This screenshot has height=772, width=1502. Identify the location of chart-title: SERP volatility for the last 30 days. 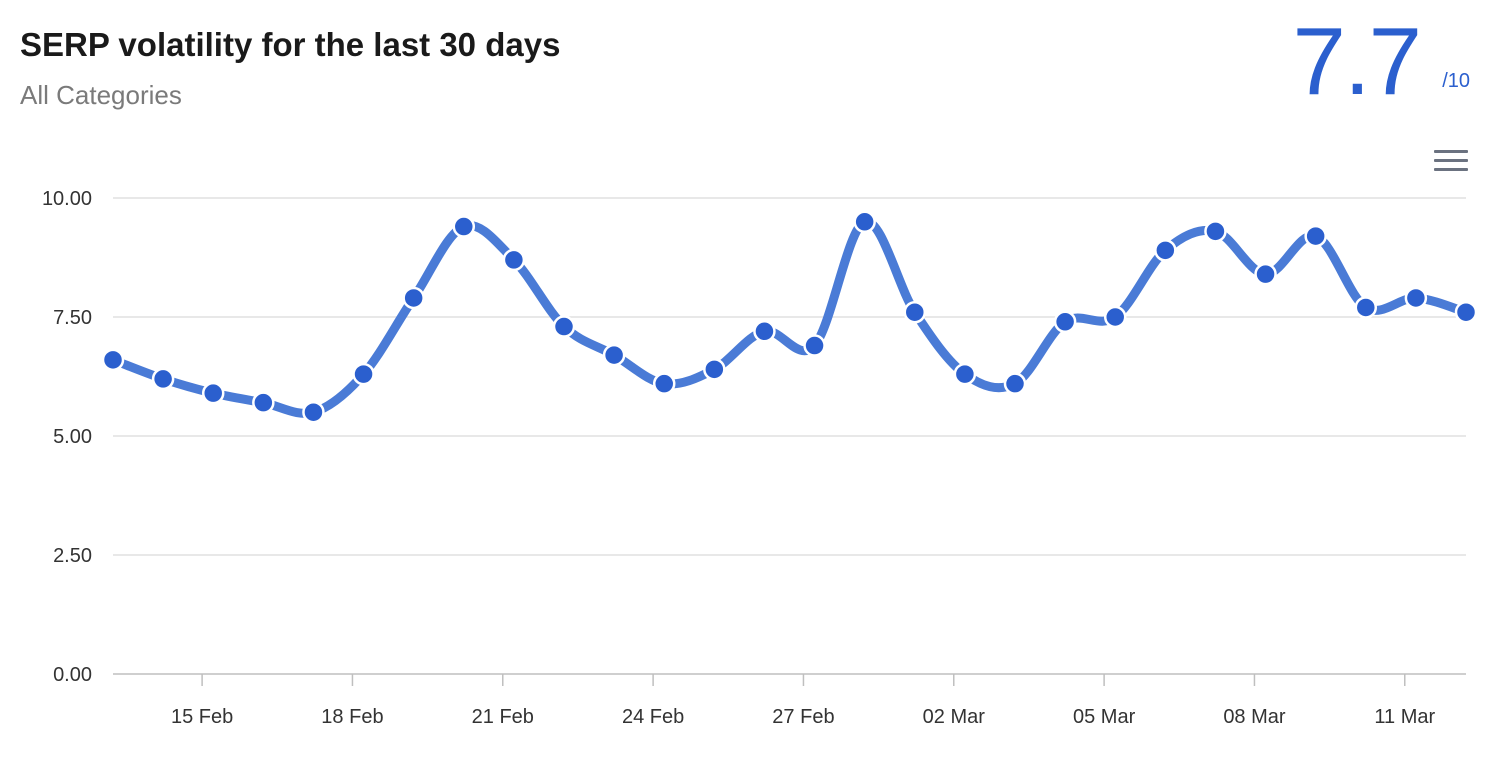
(290, 44).